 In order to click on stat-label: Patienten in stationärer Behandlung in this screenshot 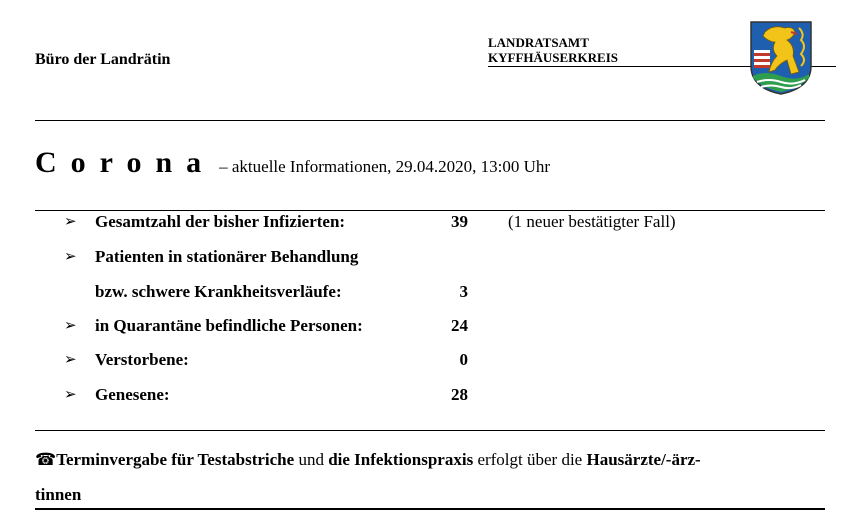, I will do `click(227, 256)`.